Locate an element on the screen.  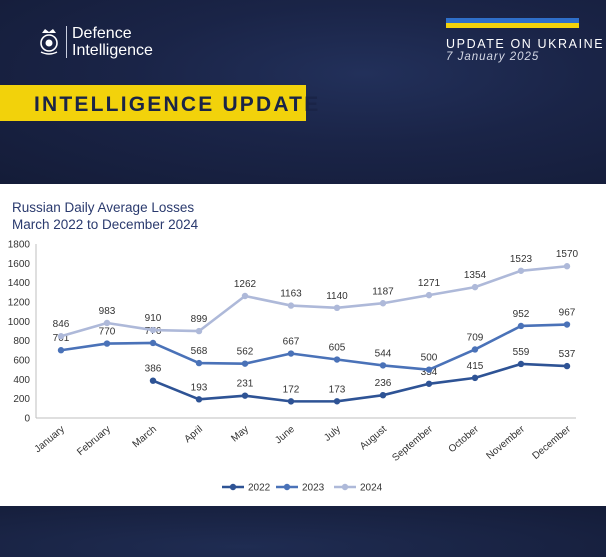
x-tick-label: February is located at coordinates (94, 441).